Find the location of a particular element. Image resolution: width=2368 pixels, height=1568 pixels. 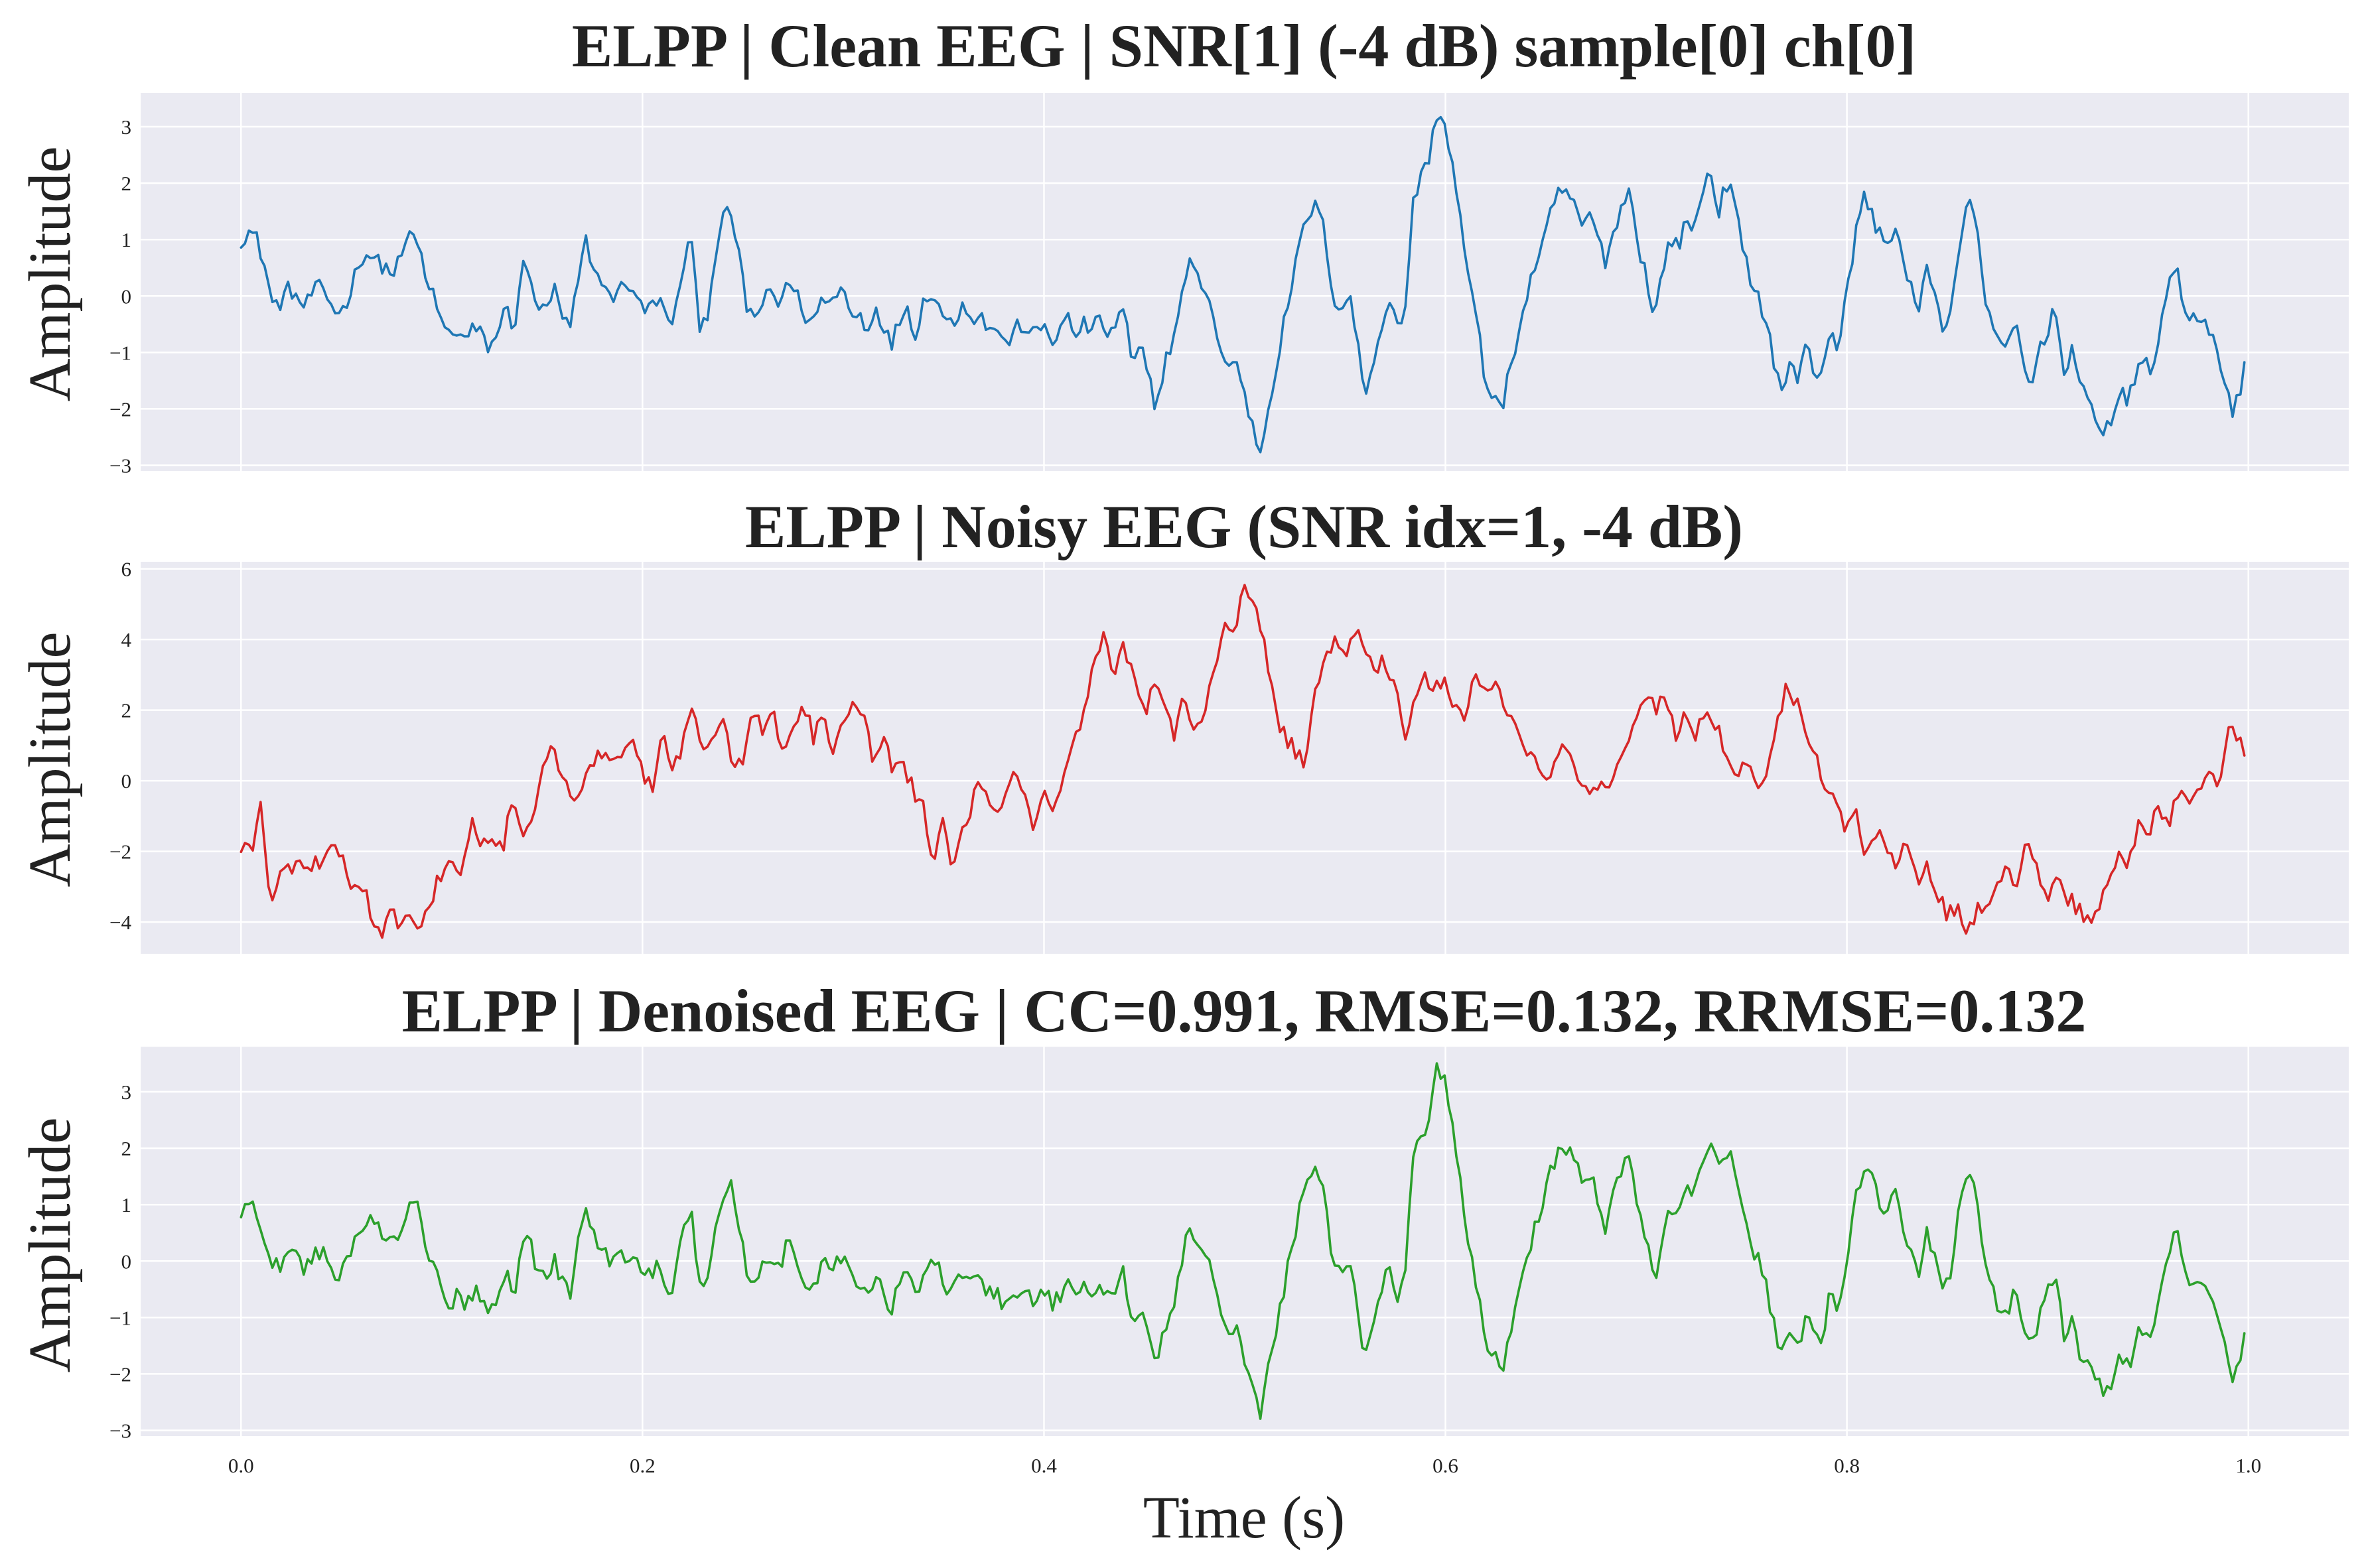

clean-eeg-ylabel: Amplitude is located at coordinates (50, 274).